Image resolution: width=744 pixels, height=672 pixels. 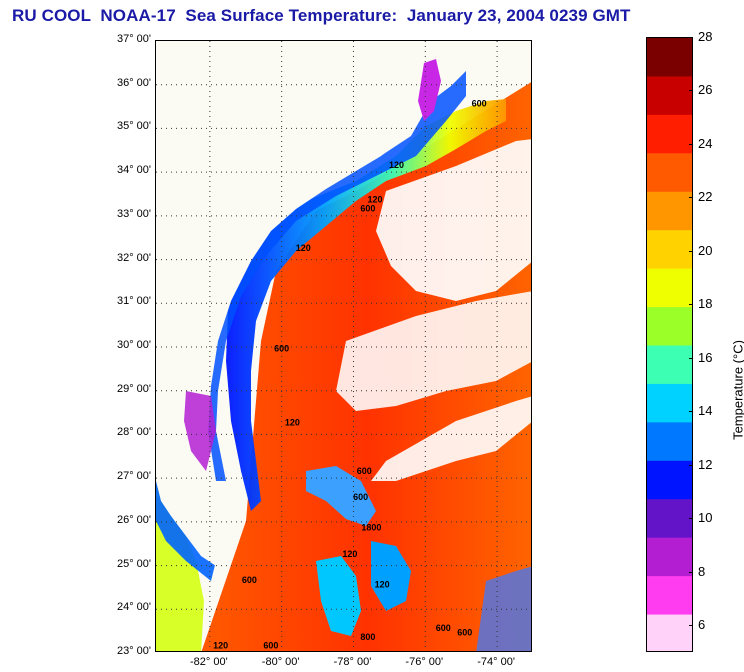 I want to click on colorbar-tick-label: 20, so click(x=705, y=250).